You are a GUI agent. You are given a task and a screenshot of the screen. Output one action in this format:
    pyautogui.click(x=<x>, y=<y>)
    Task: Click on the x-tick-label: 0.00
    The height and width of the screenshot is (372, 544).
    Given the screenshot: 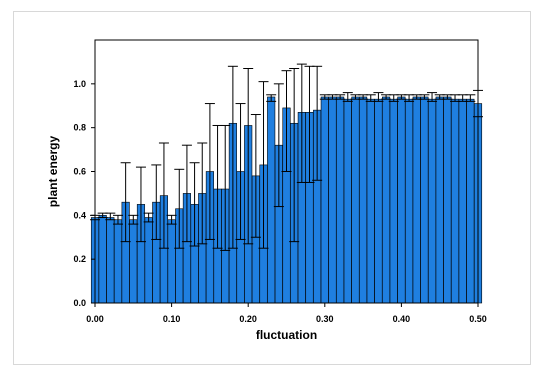 What is the action you would take?
    pyautogui.click(x=95, y=319)
    